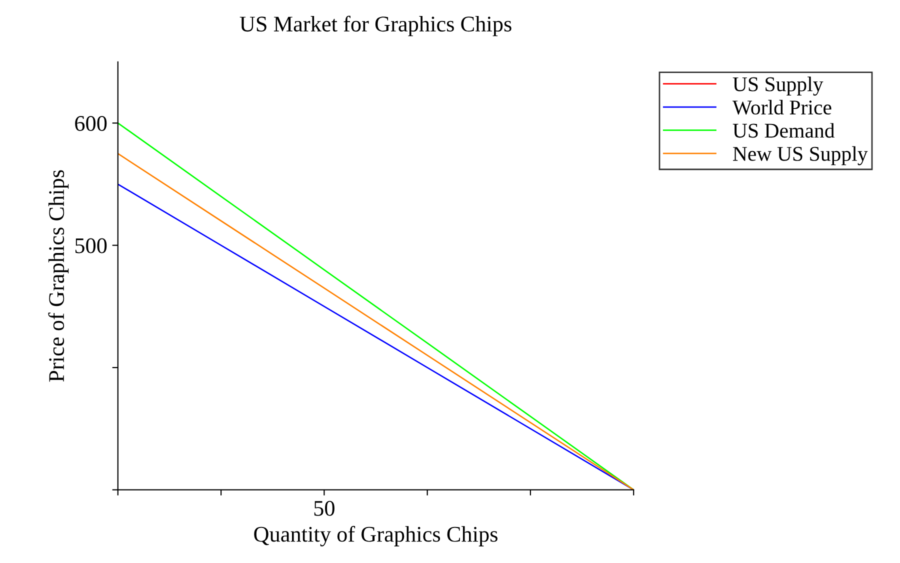 Image resolution: width=900 pixels, height=563 pixels. I want to click on legend-label: US Demand, so click(783, 130).